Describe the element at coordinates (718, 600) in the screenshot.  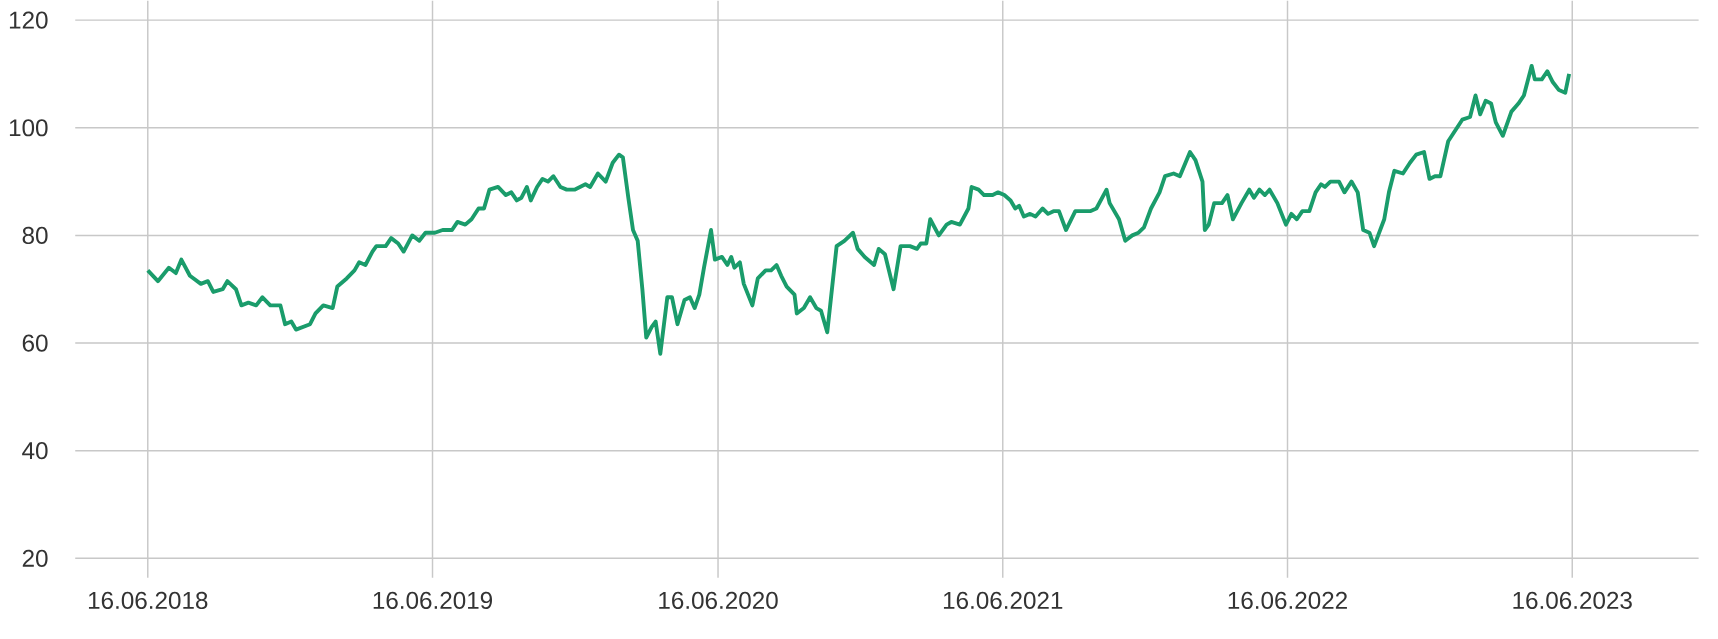
I see `x-tick-label: 16.06.2020` at that location.